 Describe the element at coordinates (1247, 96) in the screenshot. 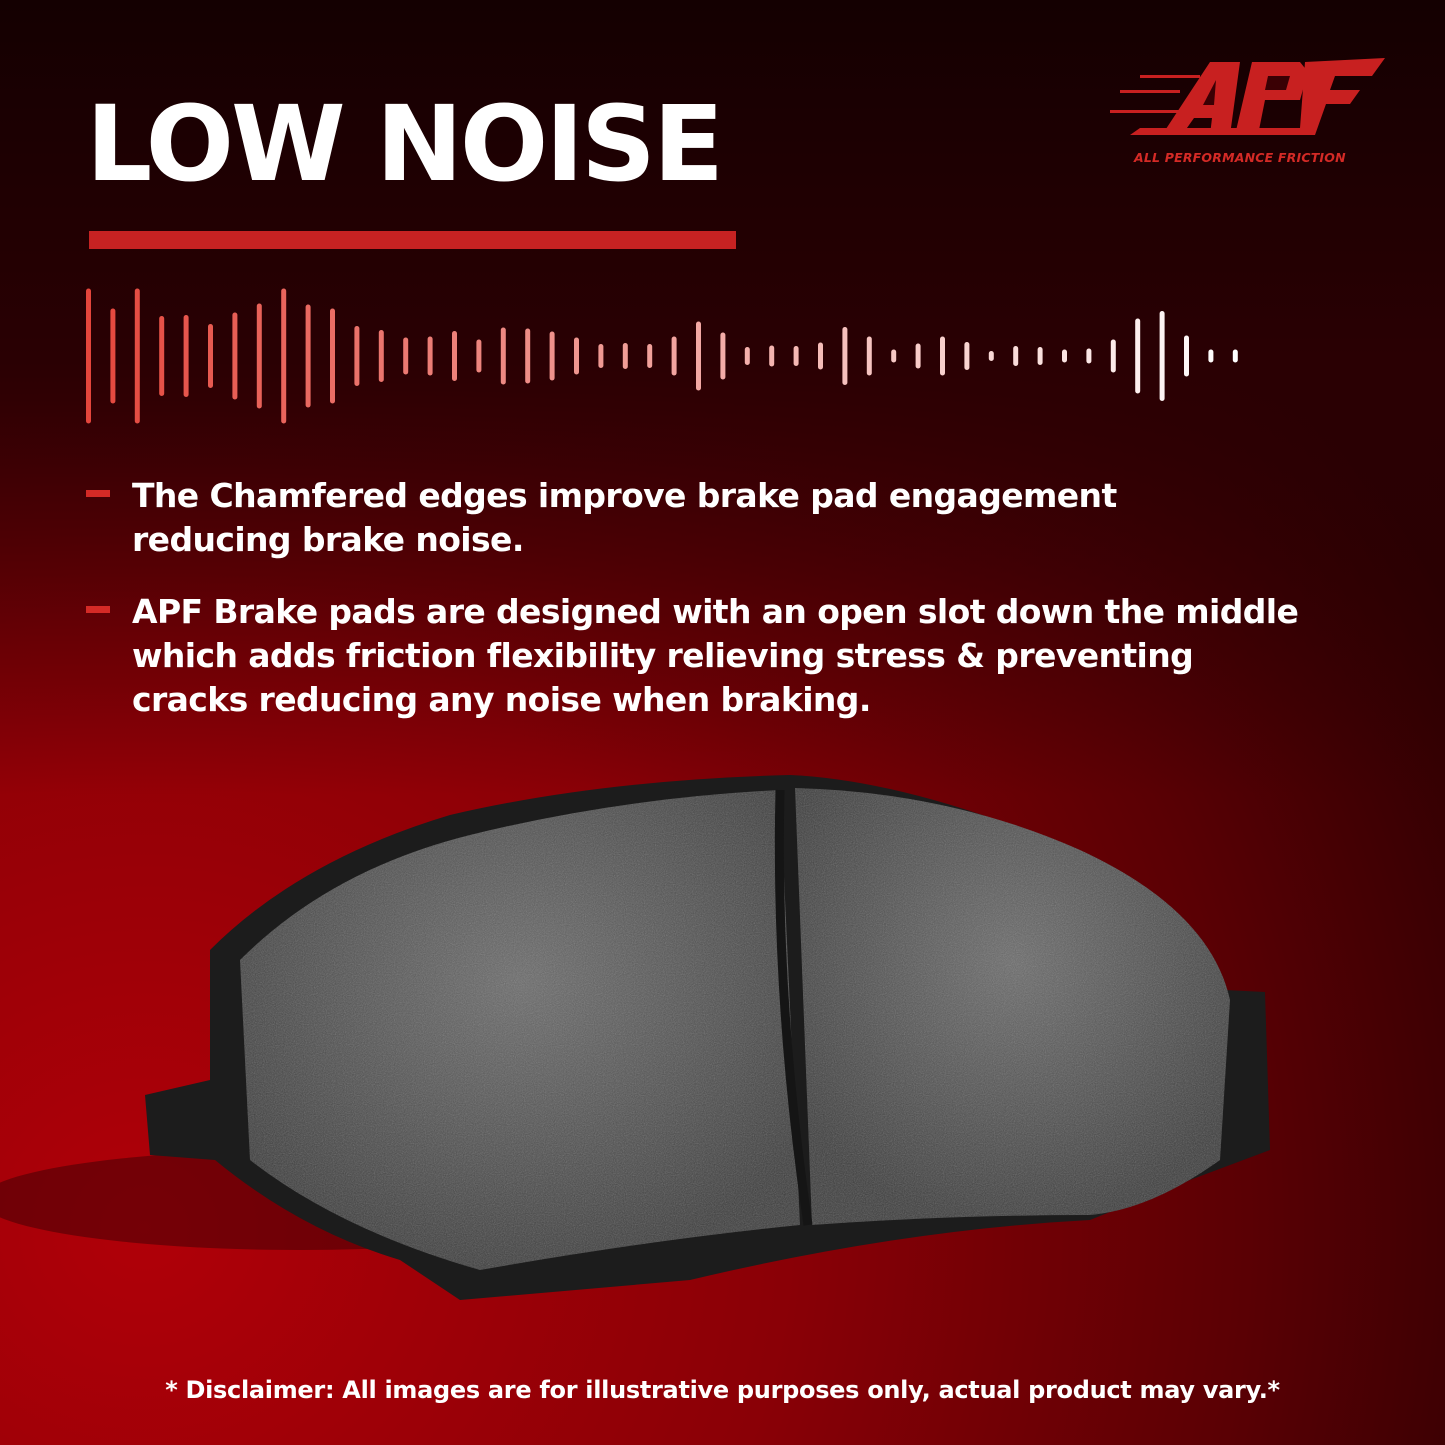

I see `apf-logo` at that location.